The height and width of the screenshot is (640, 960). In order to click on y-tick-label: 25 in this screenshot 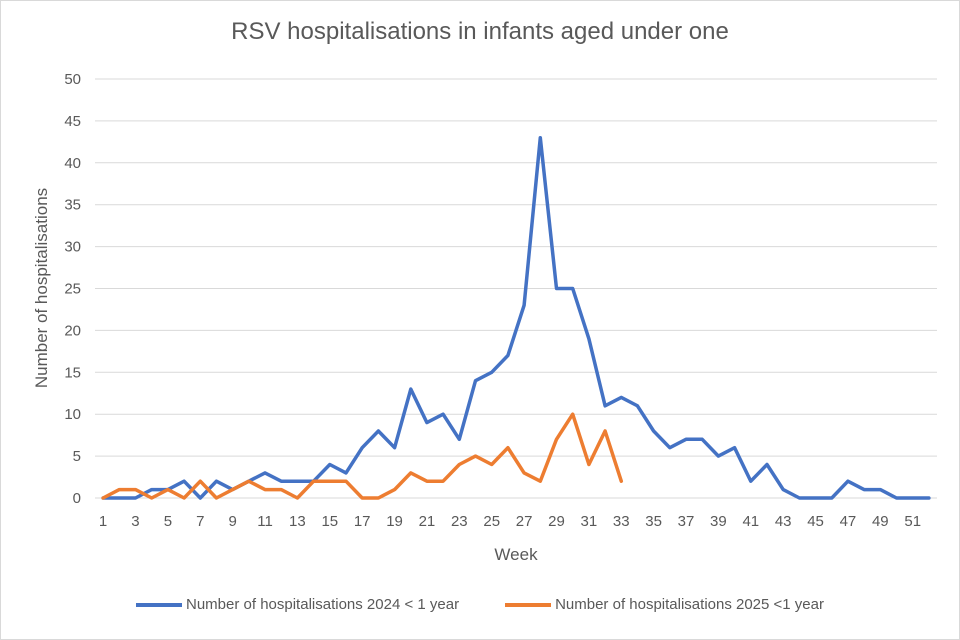, I will do `click(72, 289)`.